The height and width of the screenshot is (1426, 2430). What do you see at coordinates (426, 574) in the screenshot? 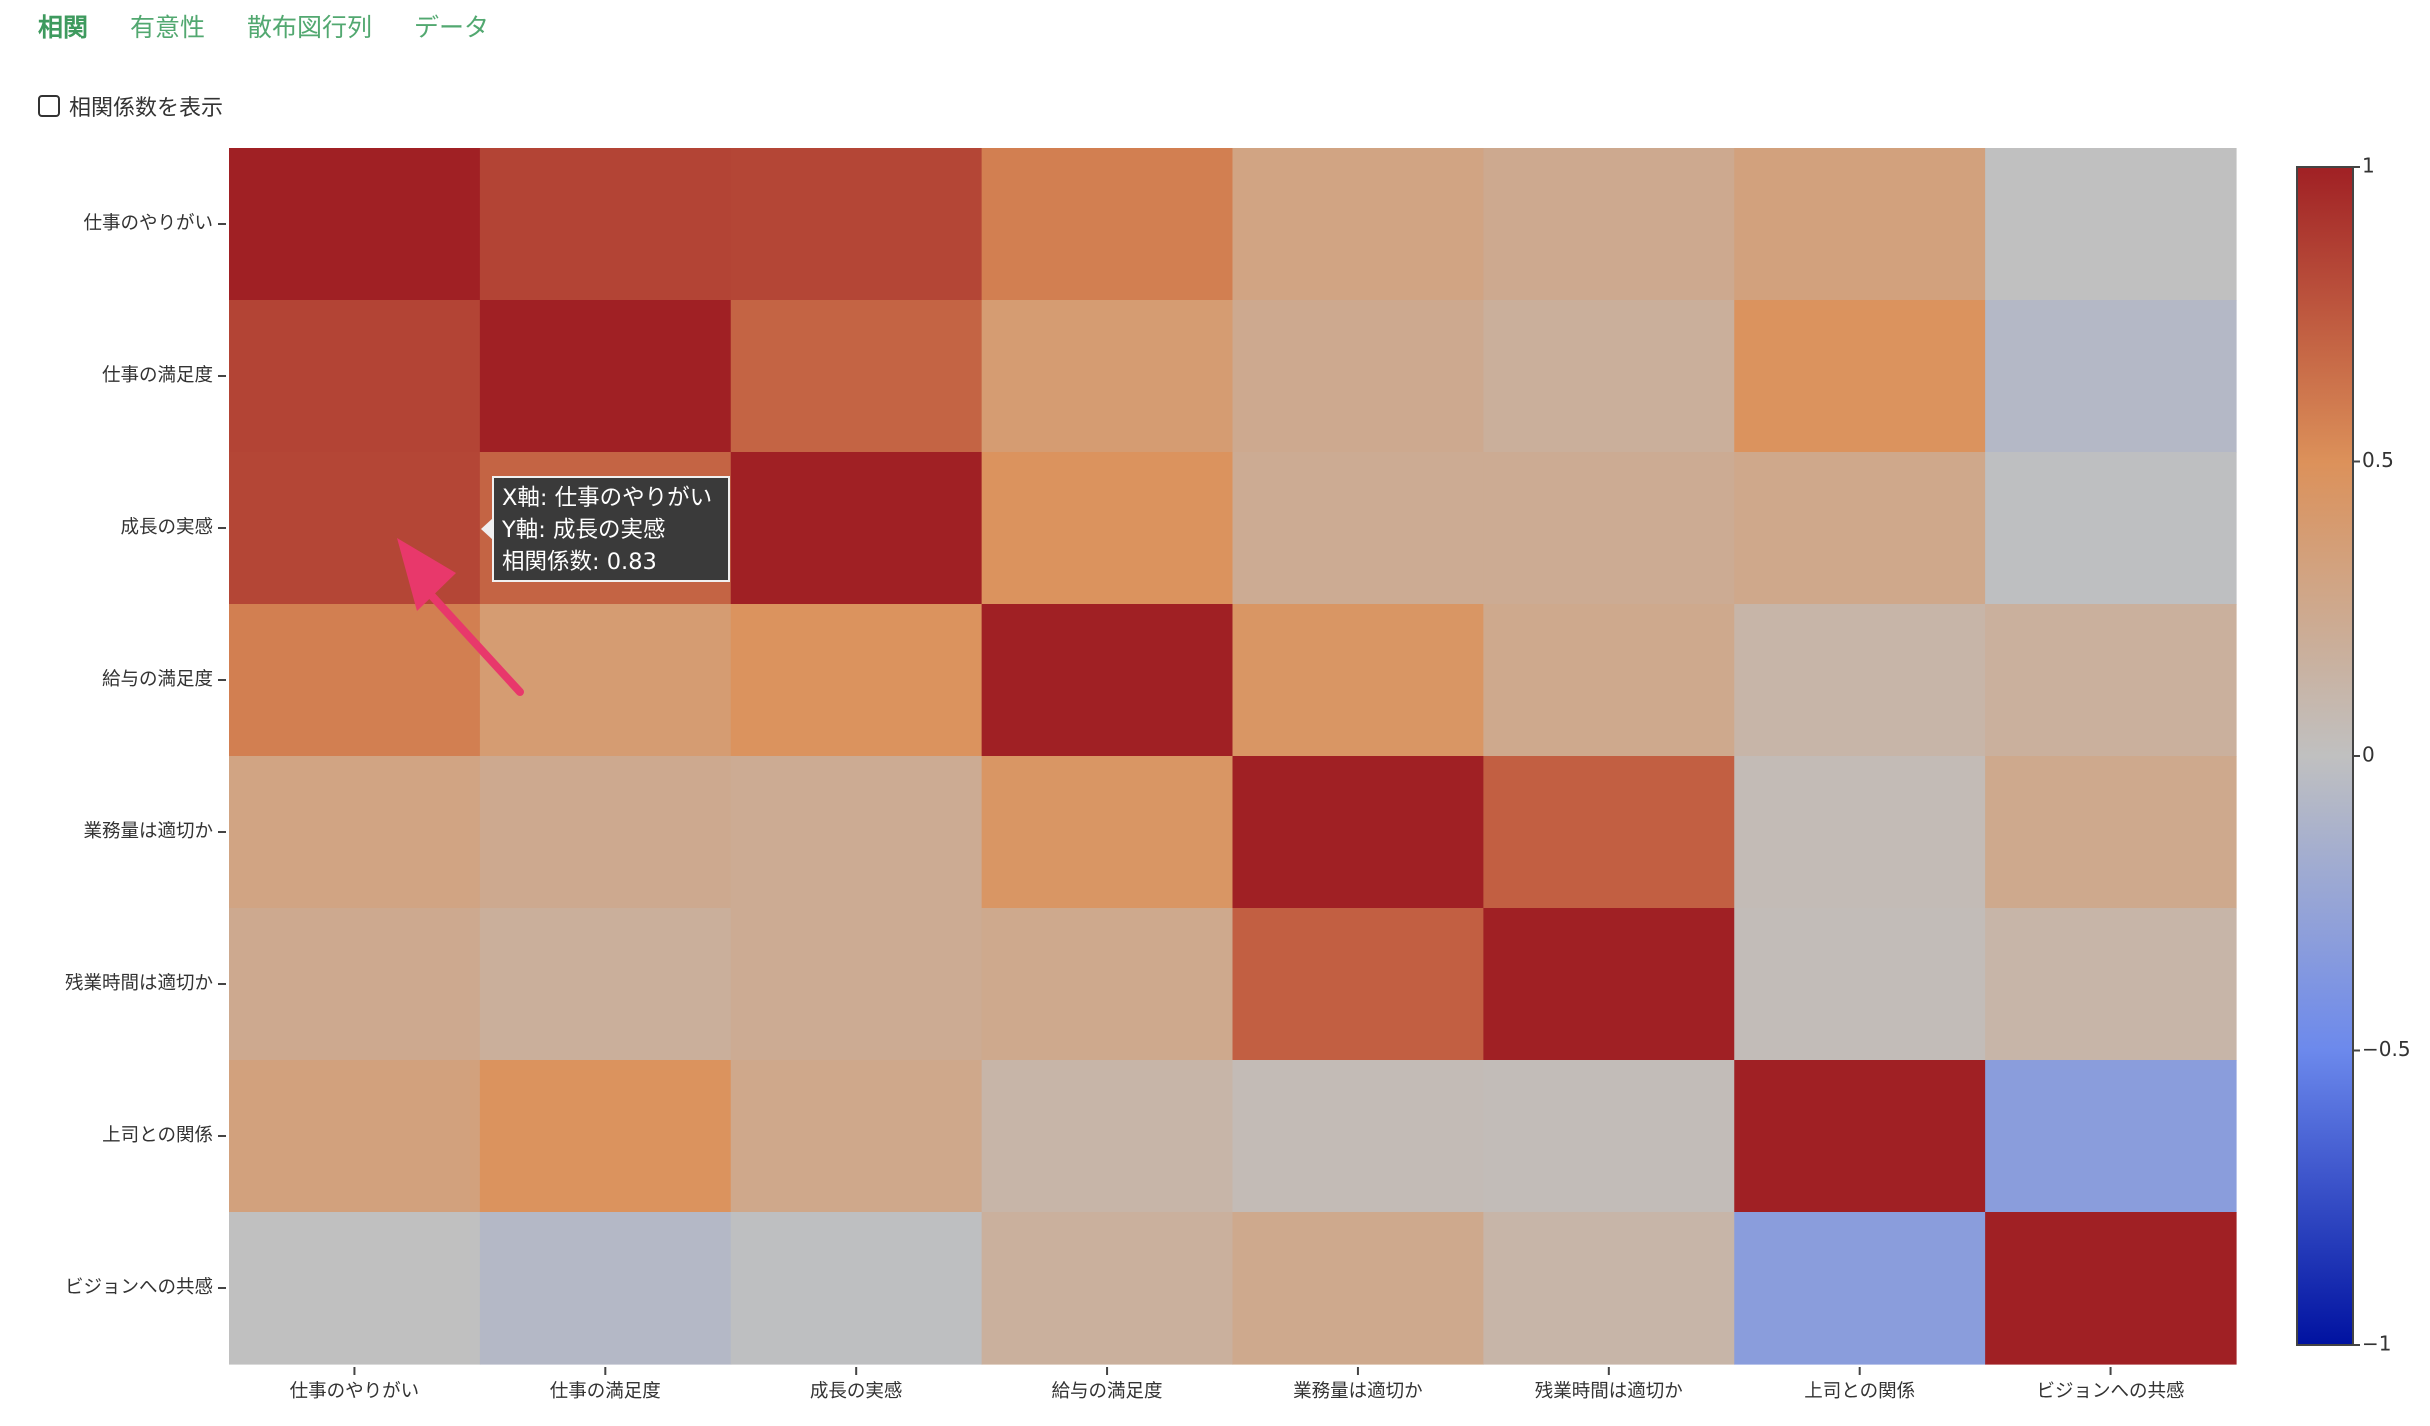
I see `annotation-arrow-head` at bounding box center [426, 574].